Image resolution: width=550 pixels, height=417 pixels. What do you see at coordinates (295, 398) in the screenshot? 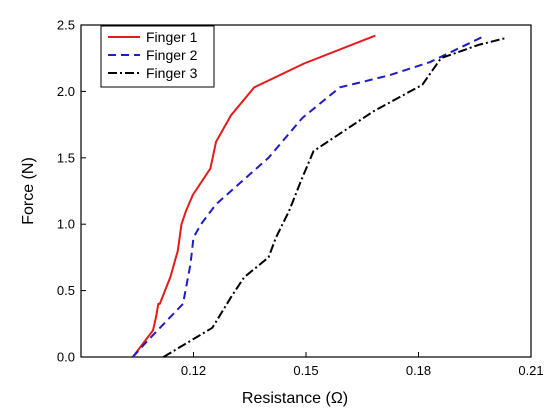
I see `x-axis-title: Resistance (Ω)` at bounding box center [295, 398].